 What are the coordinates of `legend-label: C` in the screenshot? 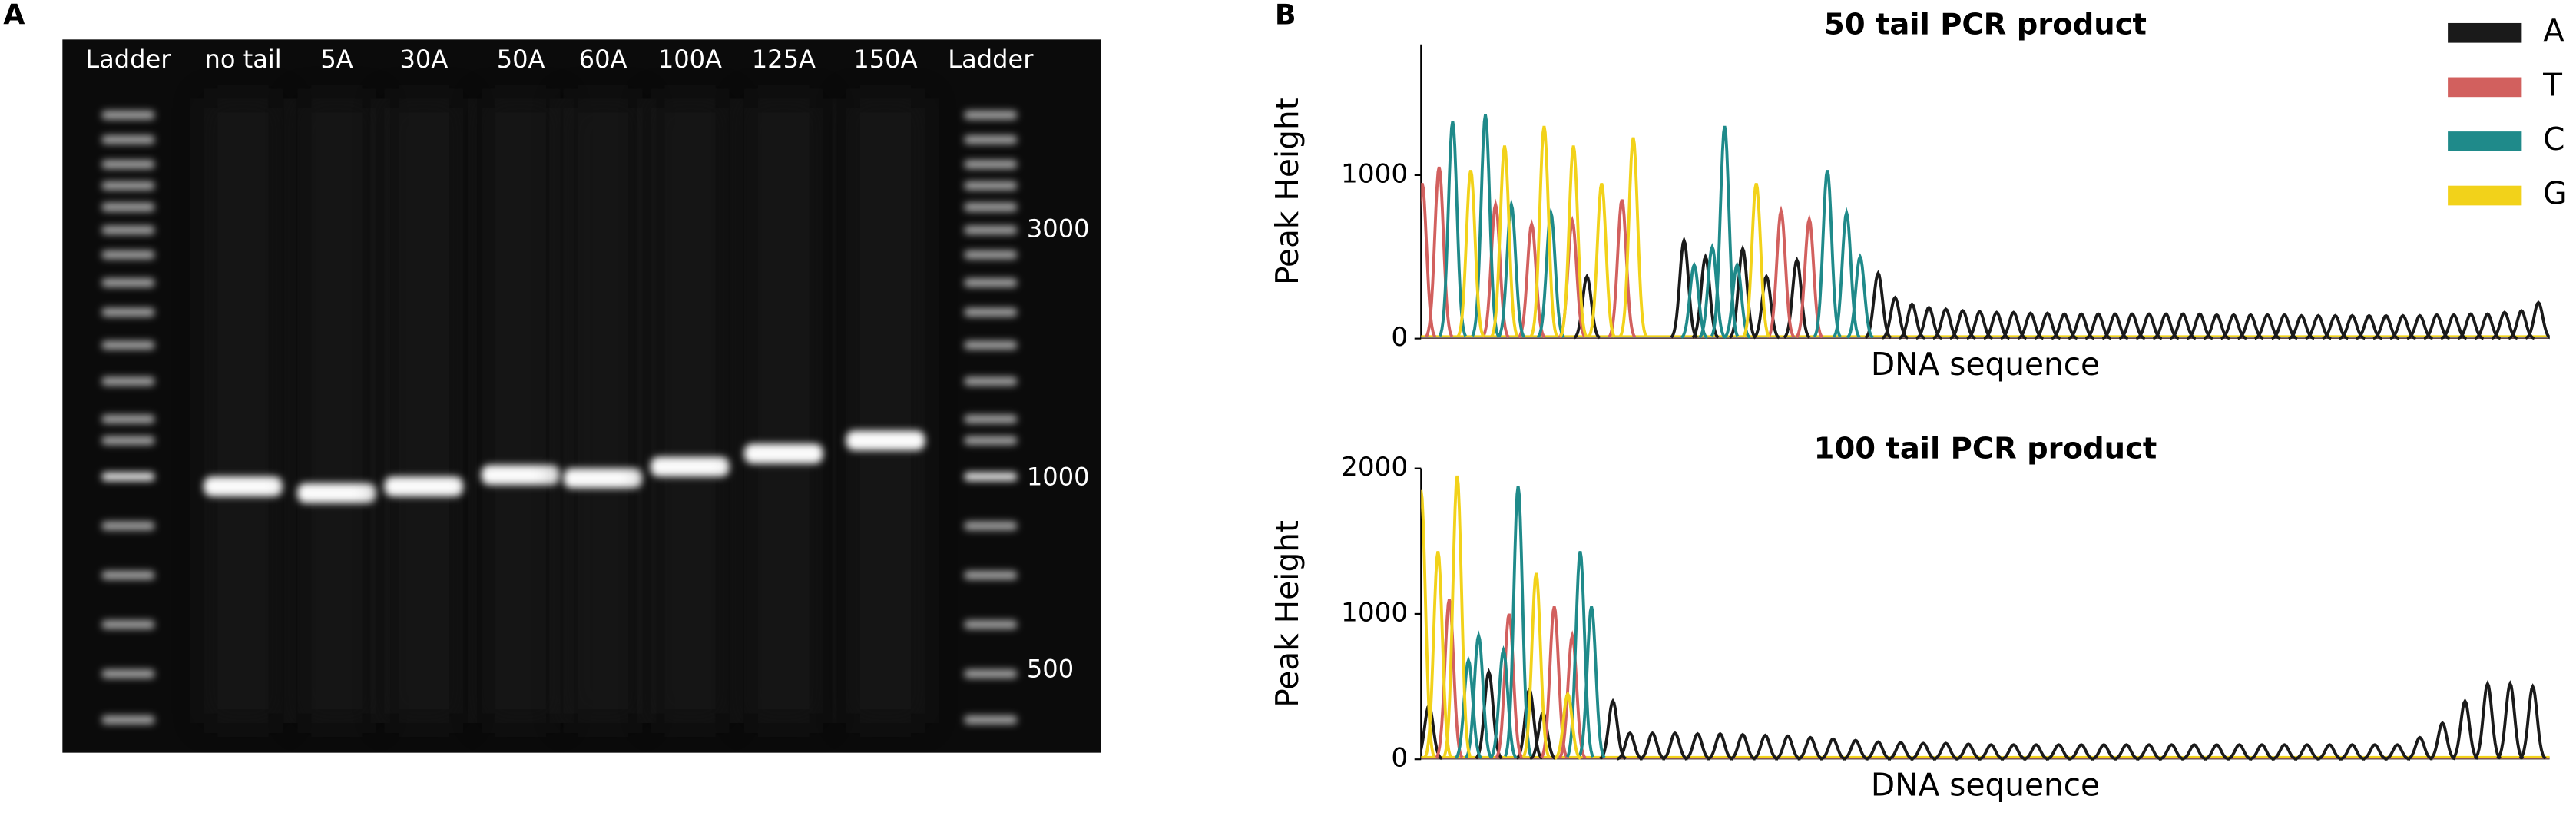 It's located at (2553, 139).